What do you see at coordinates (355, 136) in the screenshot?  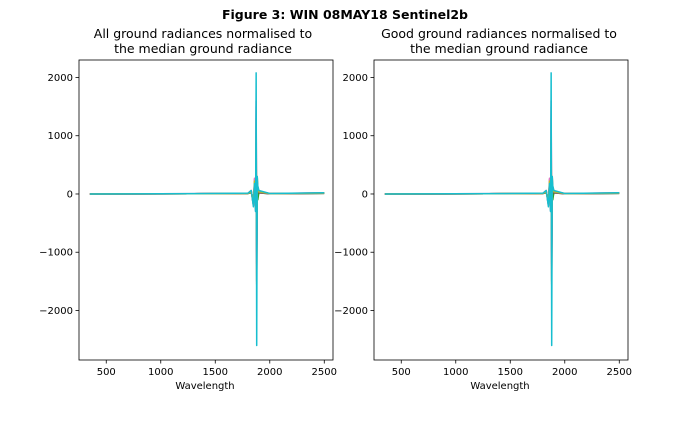 I see `right-y-tick-label-1000: 1000` at bounding box center [355, 136].